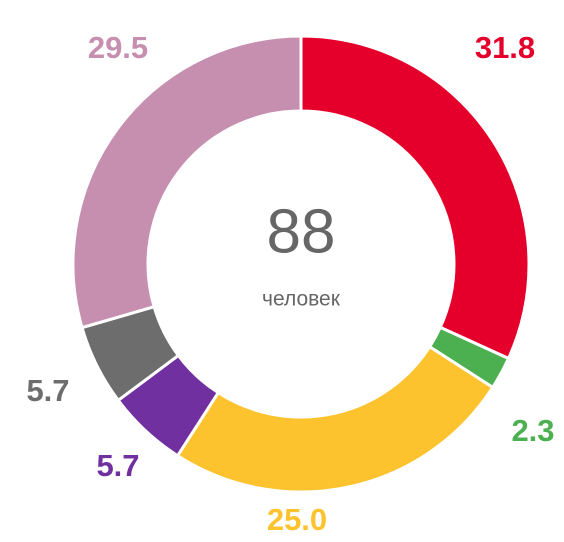 This screenshot has width=564, height=542. What do you see at coordinates (505, 47) in the screenshot?
I see `value-label: 31.8` at bounding box center [505, 47].